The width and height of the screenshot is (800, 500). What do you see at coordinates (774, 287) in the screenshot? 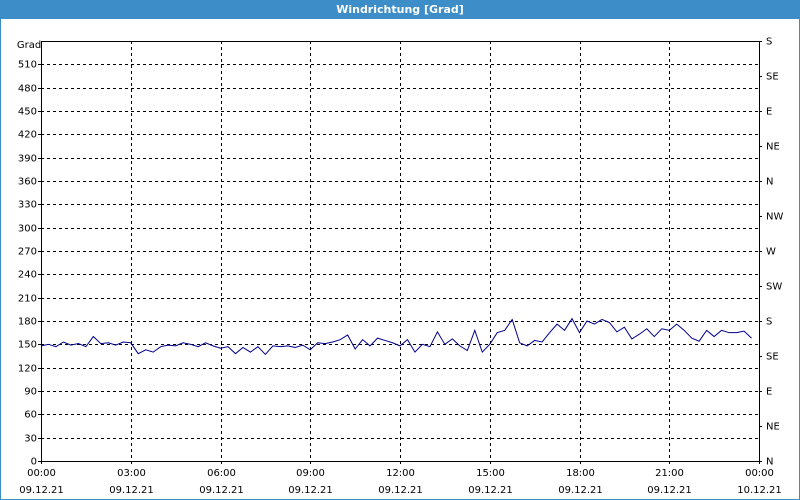
I see `y2-tick-label: SW` at bounding box center [774, 287].